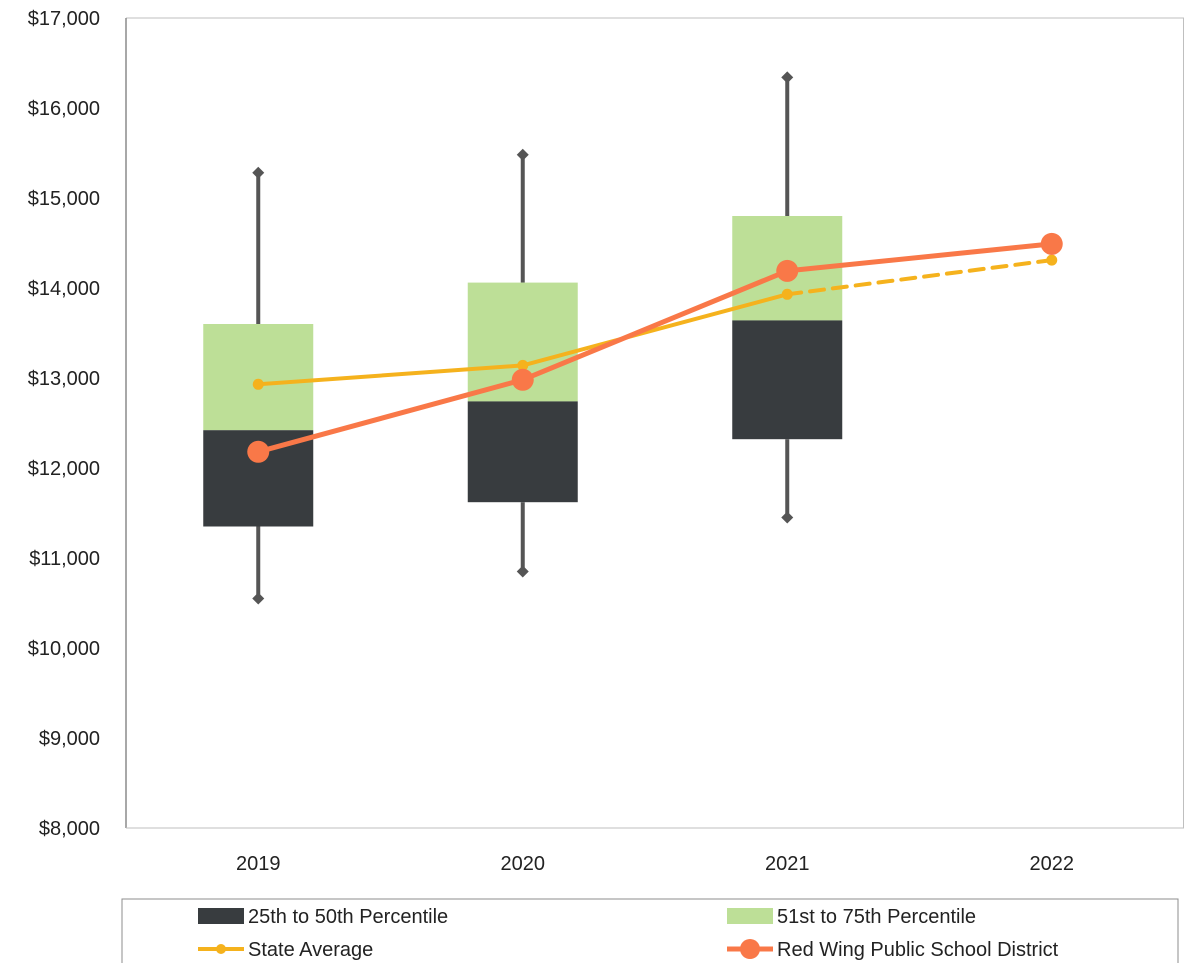  I want to click on box-plot, so click(522, 363).